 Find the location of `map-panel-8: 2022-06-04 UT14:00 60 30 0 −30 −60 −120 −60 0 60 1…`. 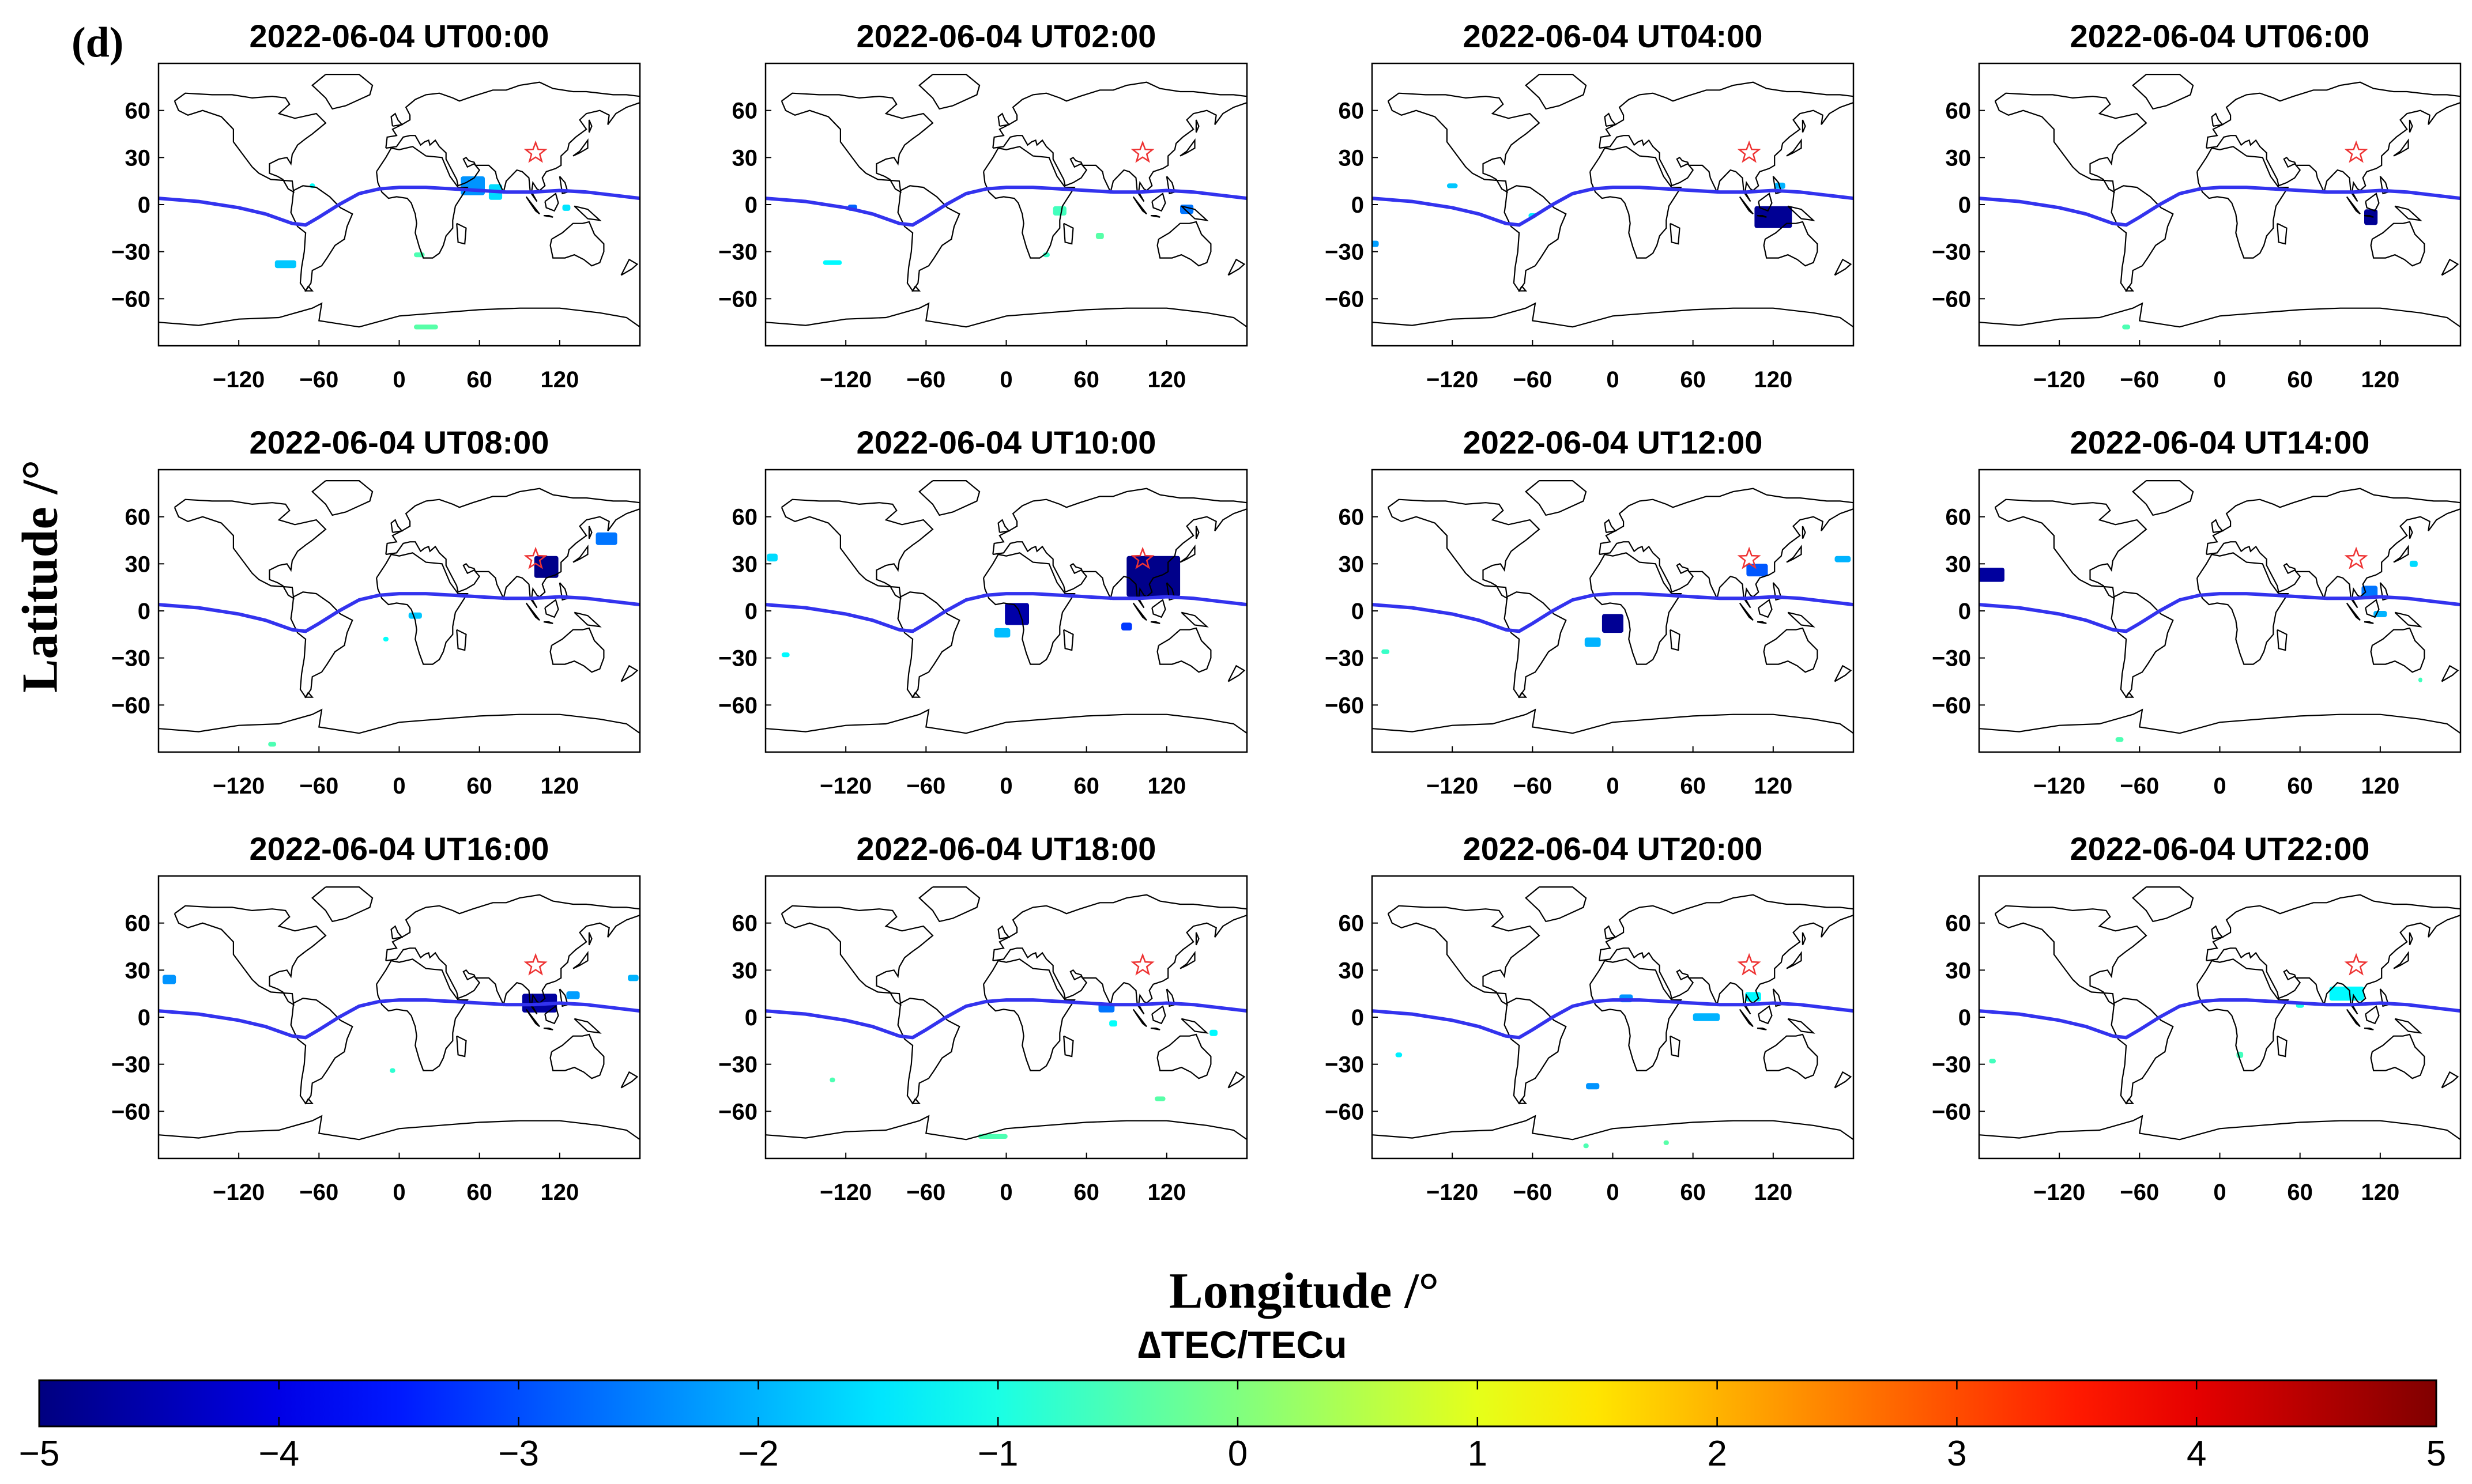

map-panel-8: 2022-06-04 UT14:00 60 30 0 −30 −60 −120 −60 0 60 1… is located at coordinates (2197, 611).